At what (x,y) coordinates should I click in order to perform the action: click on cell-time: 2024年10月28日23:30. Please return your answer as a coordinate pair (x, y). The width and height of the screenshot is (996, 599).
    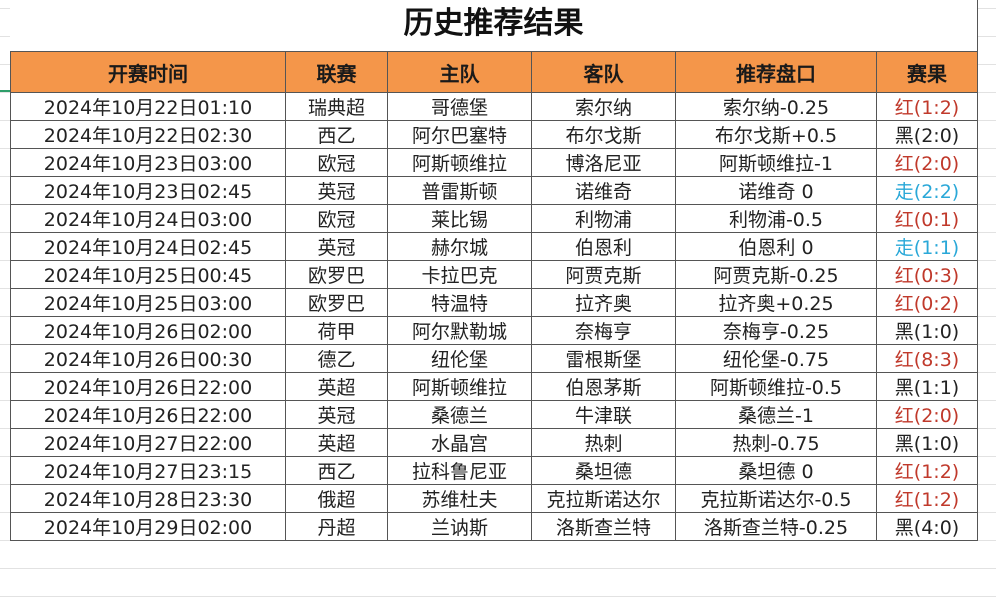
    Looking at the image, I should click on (148, 498).